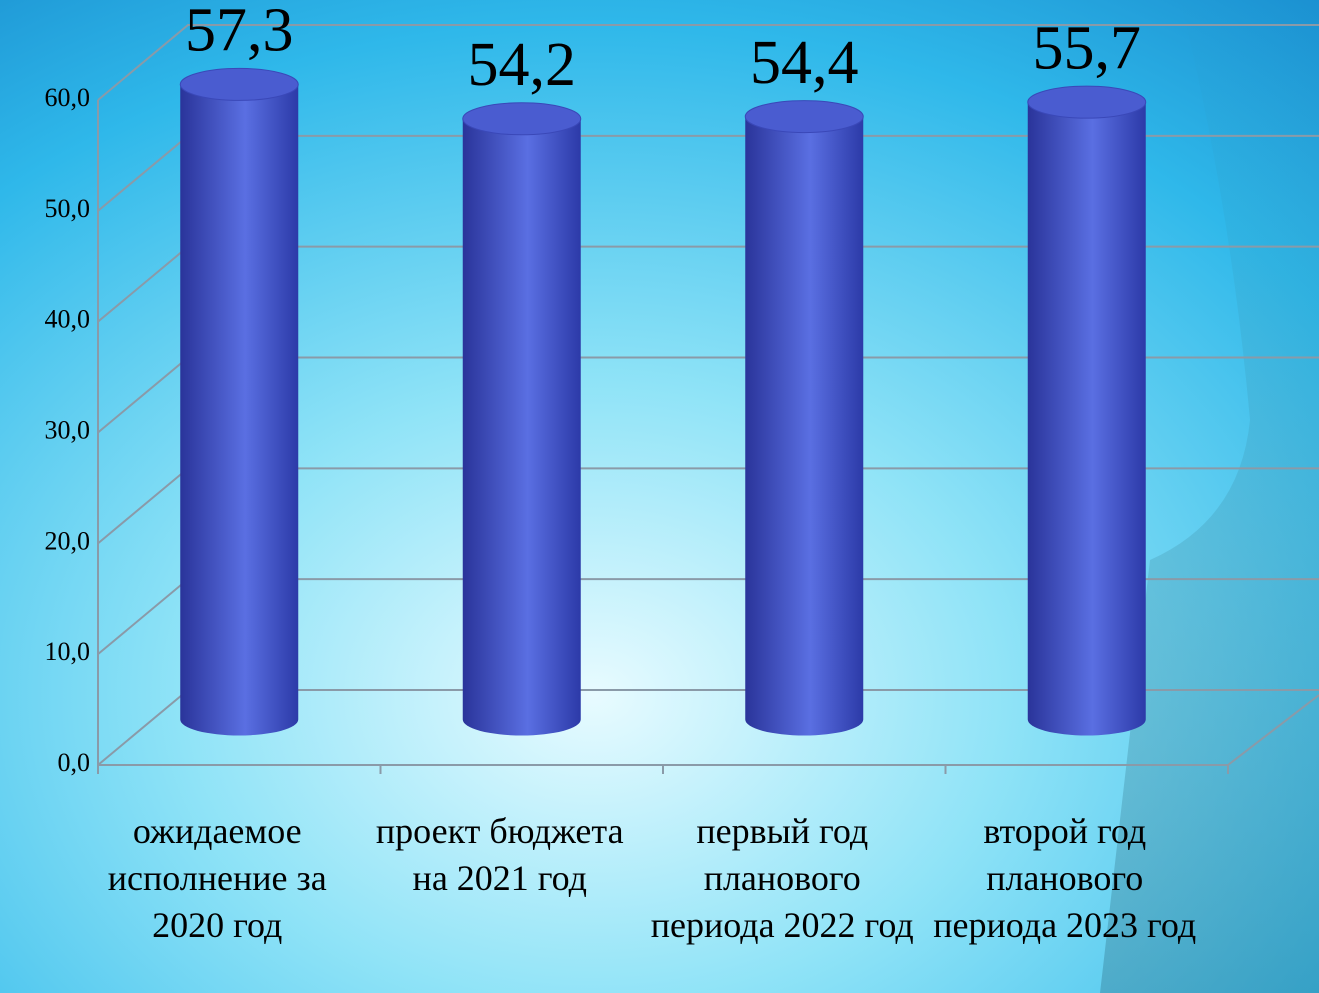  I want to click on grid-line, so click(708, 62).